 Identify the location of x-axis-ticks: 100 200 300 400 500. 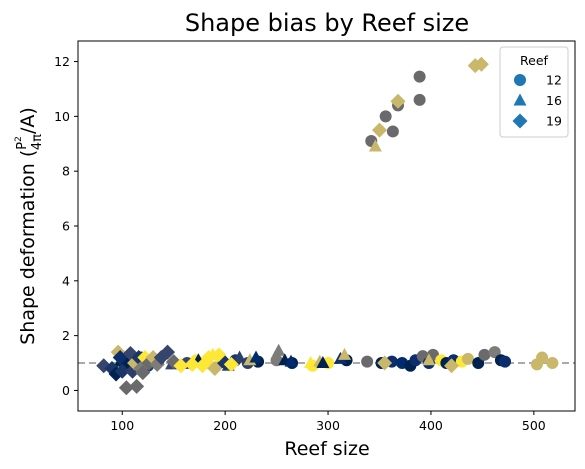
(328, 422).